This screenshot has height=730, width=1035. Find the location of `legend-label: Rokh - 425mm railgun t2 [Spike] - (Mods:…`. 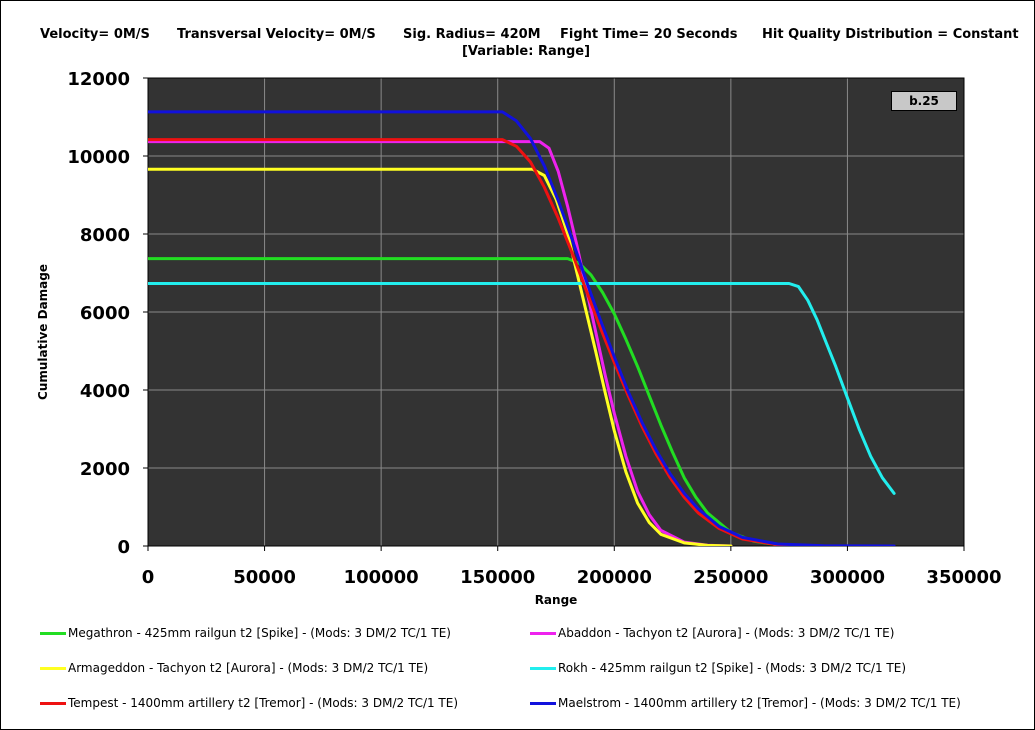

legend-label: Rokh - 425mm railgun t2 [Spike] - (Mods:… is located at coordinates (732, 668).